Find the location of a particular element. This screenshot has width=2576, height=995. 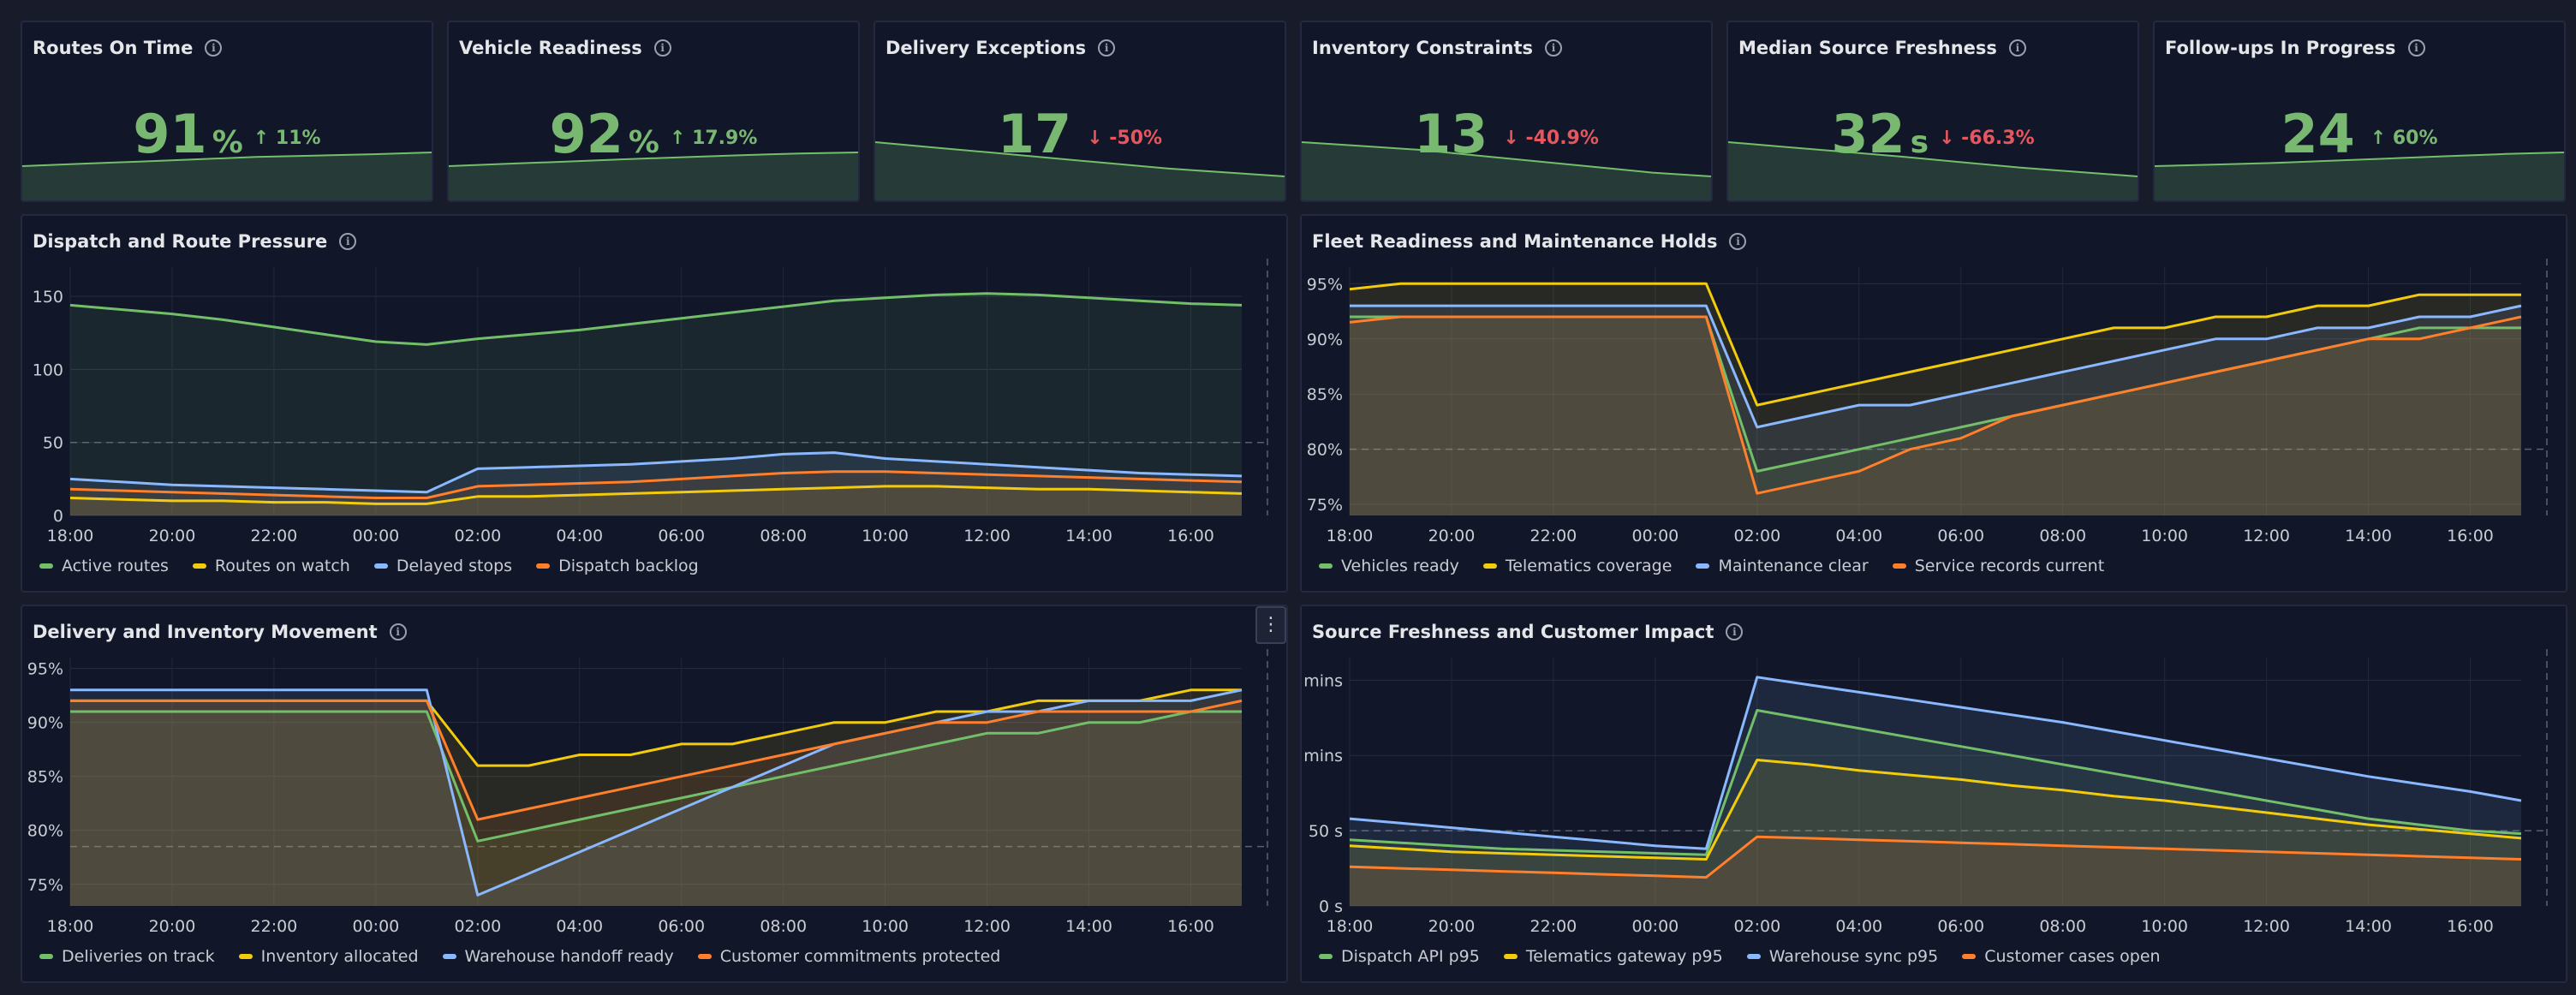

stat-value-row: 17 ↓ -50% is located at coordinates (1080, 134).